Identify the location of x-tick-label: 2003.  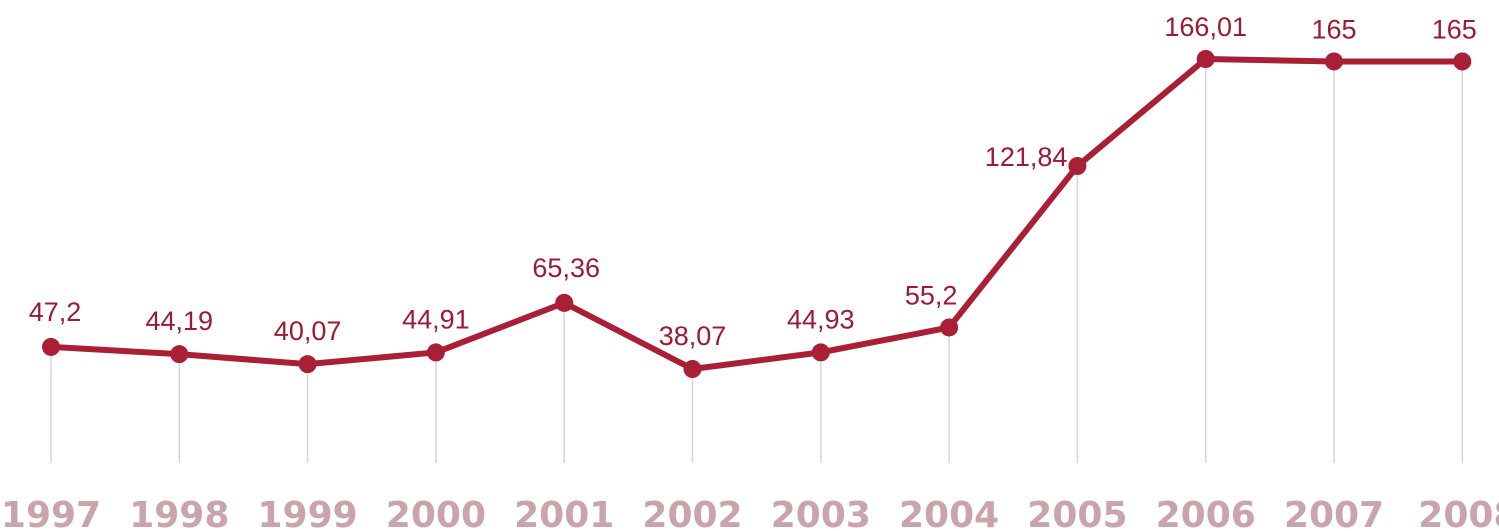
(821, 513).